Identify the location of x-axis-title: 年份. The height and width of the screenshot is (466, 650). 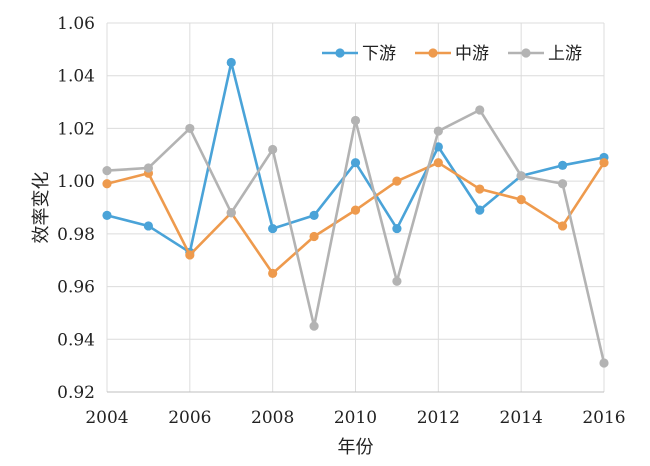
(356, 447).